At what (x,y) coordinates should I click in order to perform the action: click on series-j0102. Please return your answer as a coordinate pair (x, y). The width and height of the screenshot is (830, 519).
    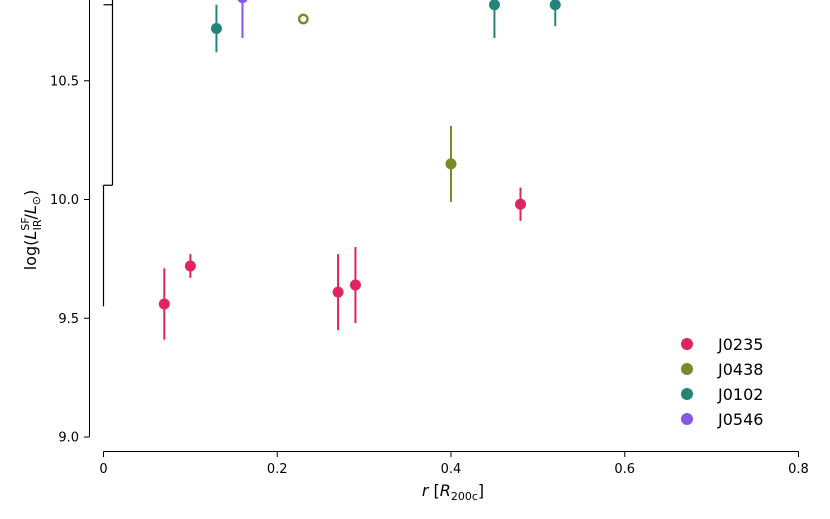
    Looking at the image, I should click on (385, 26).